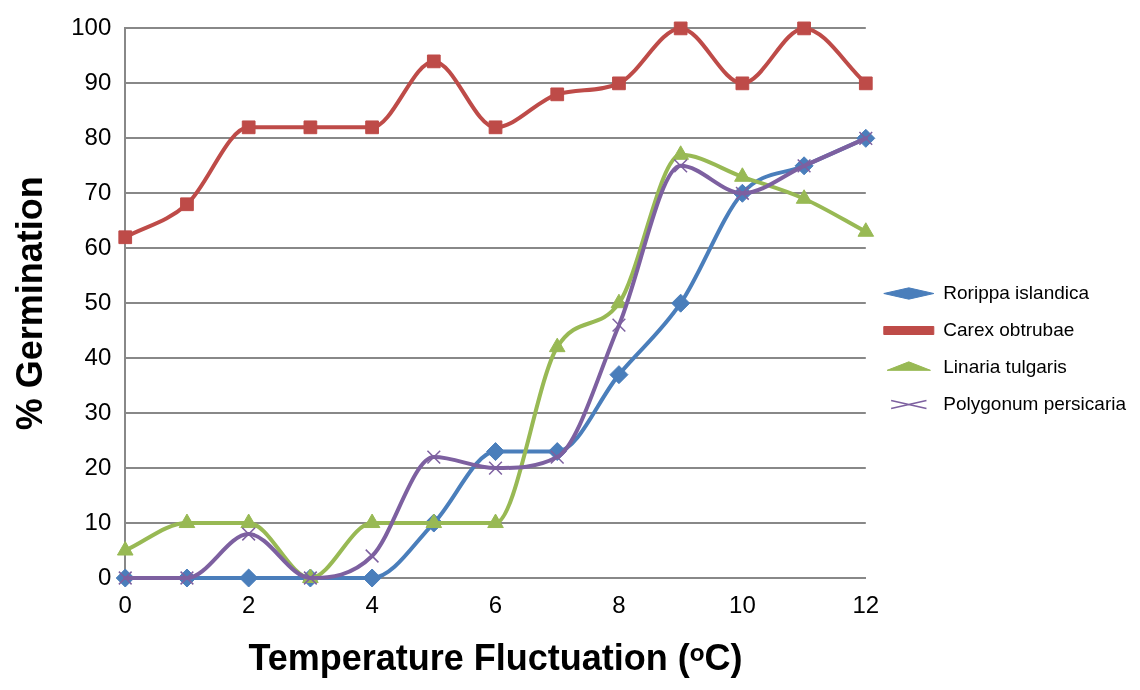  Describe the element at coordinates (98, 136) in the screenshot. I see `y-tick-label: 80` at that location.